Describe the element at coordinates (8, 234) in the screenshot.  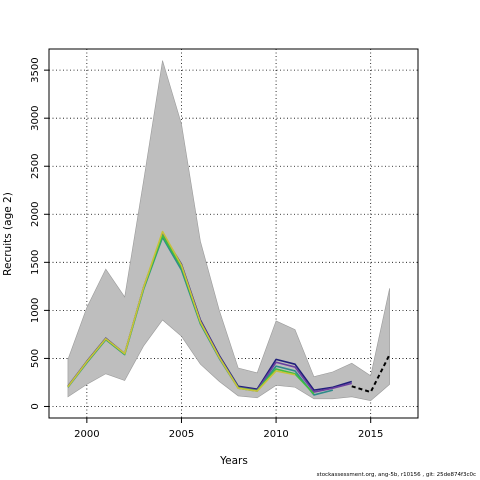
I see `y-axis-title: Recruits (age 2)` at that location.